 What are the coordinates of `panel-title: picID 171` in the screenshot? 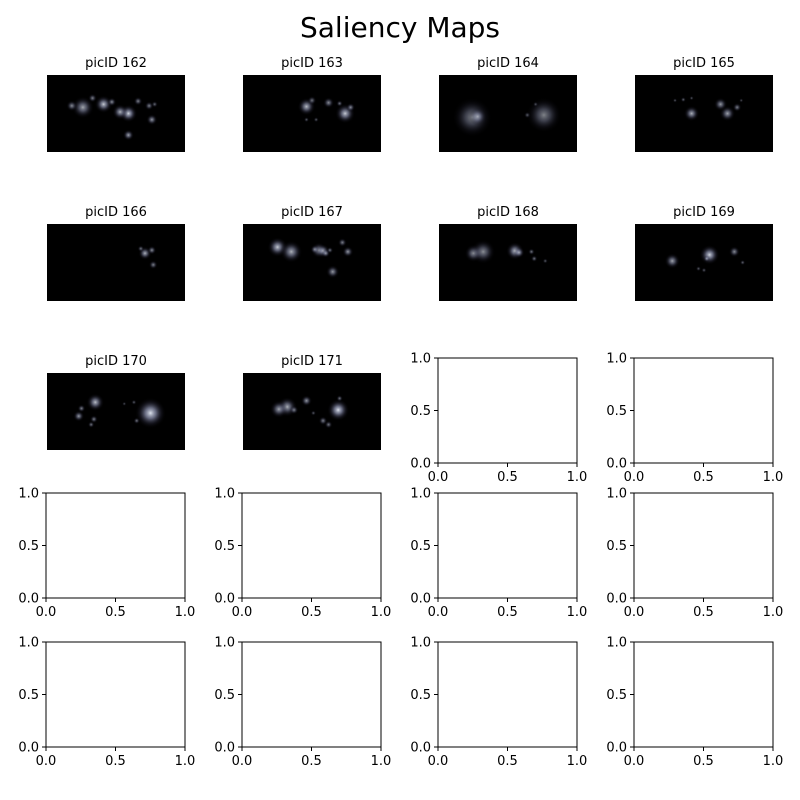 It's located at (312, 361).